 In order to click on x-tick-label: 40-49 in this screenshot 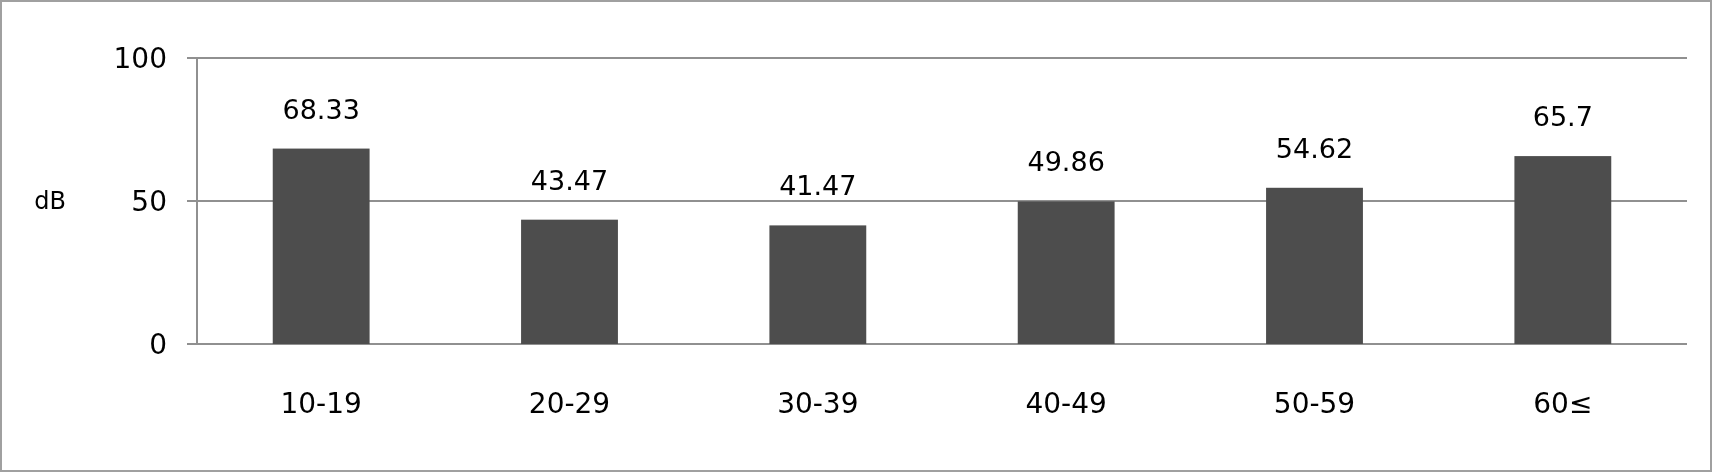, I will do `click(1066, 403)`.